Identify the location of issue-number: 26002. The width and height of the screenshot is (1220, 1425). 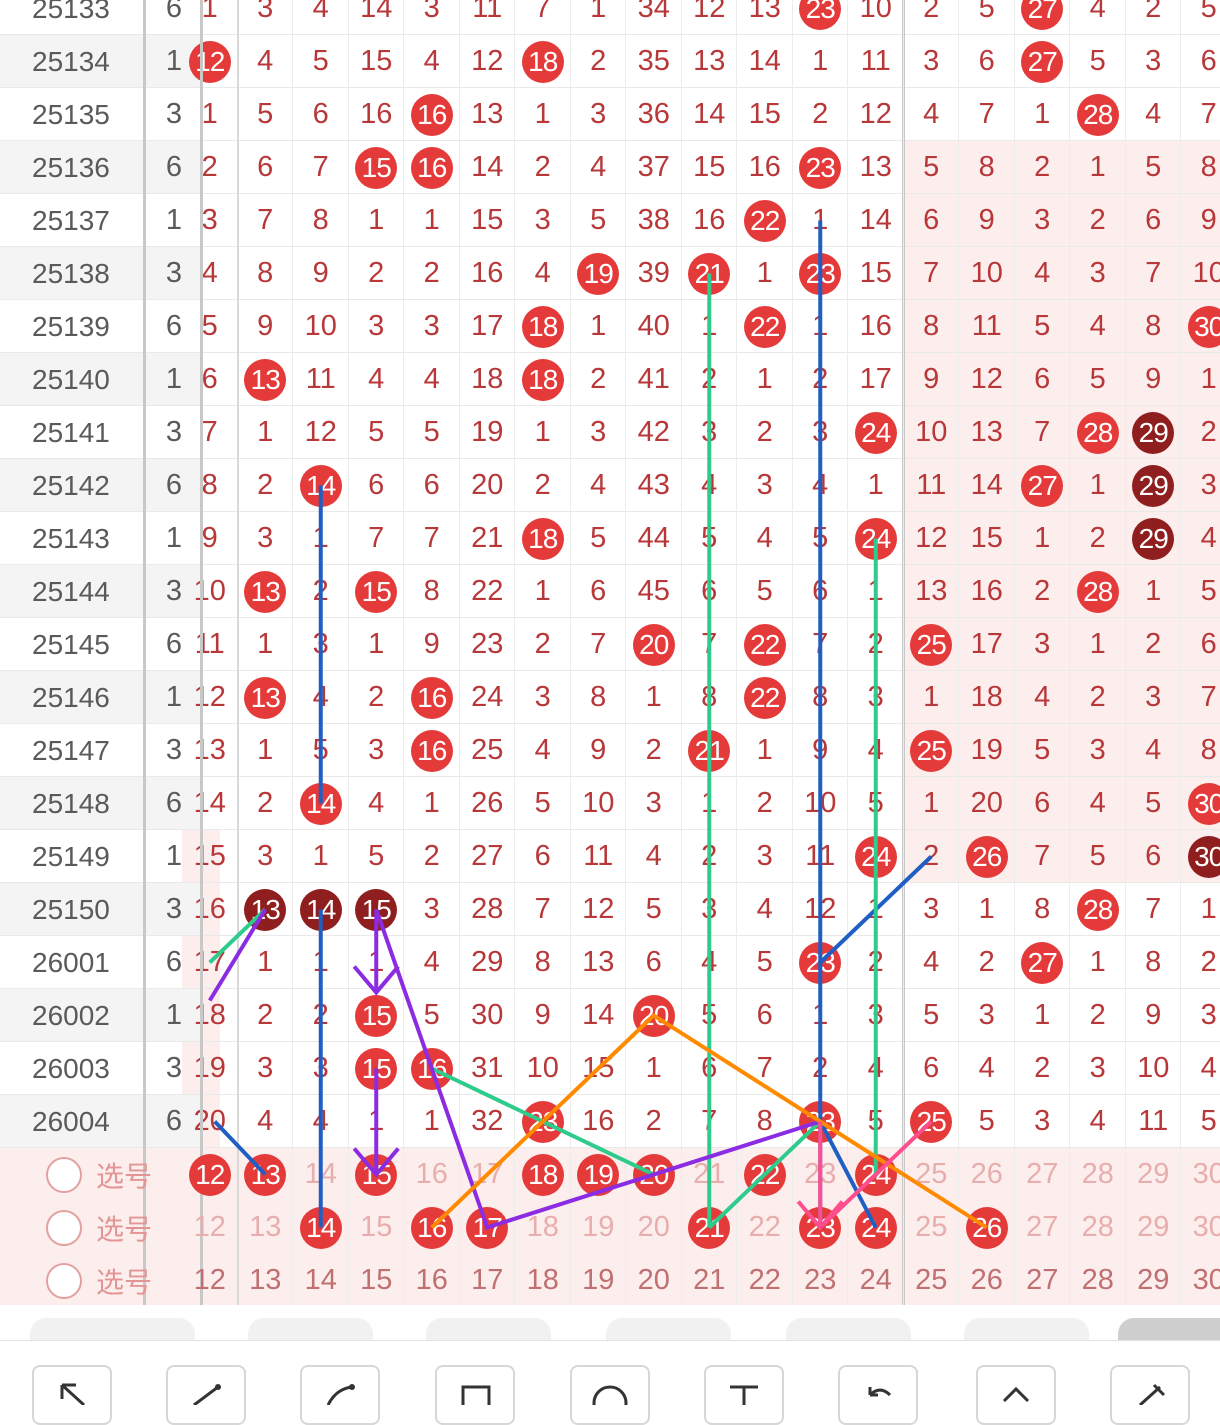
(70, 1015).